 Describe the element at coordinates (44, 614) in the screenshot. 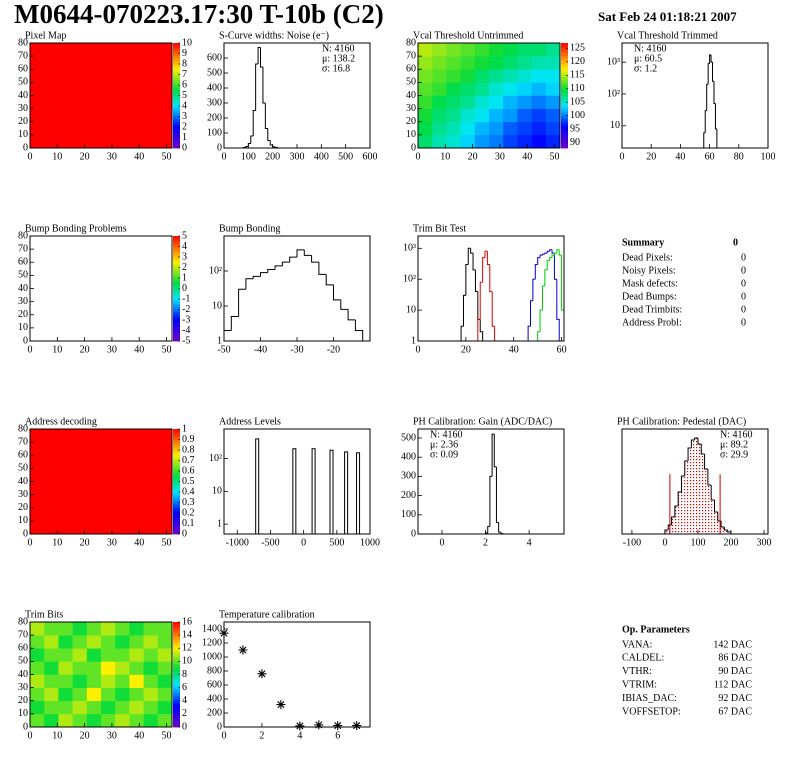

I see `panel-title: Trim Bits` at that location.